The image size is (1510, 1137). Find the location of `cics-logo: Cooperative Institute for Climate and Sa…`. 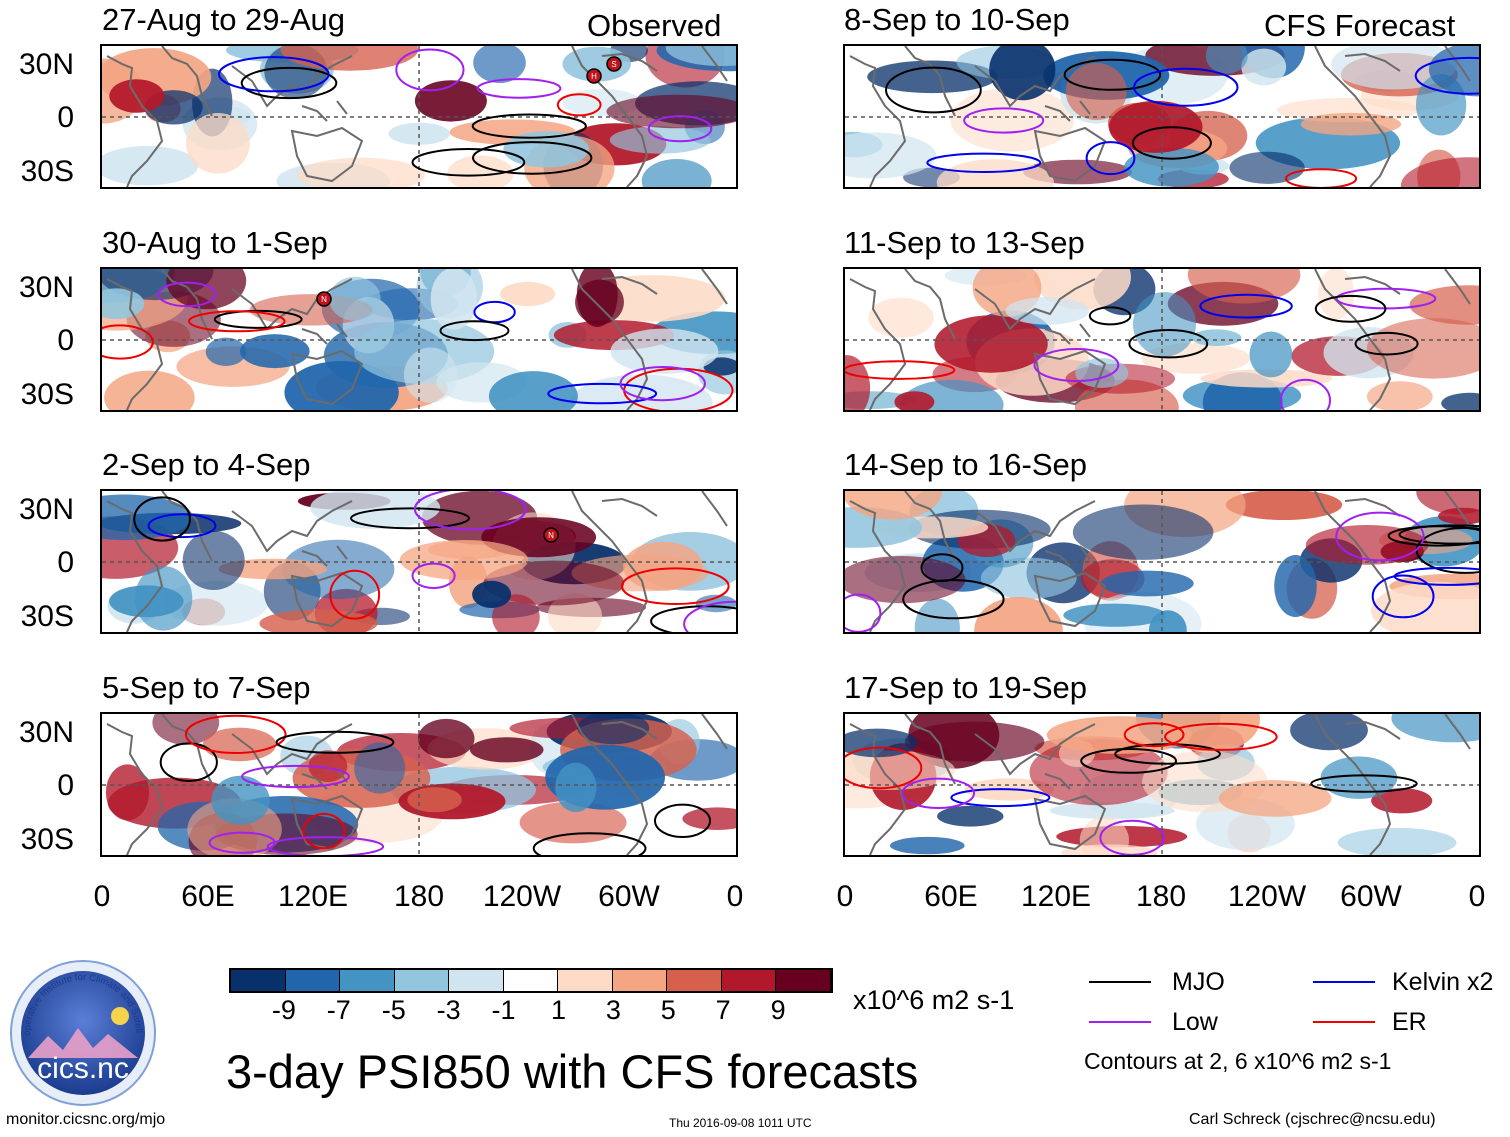

cics-logo: Cooperative Institute for Climate and Sa… is located at coordinates (81, 1029).